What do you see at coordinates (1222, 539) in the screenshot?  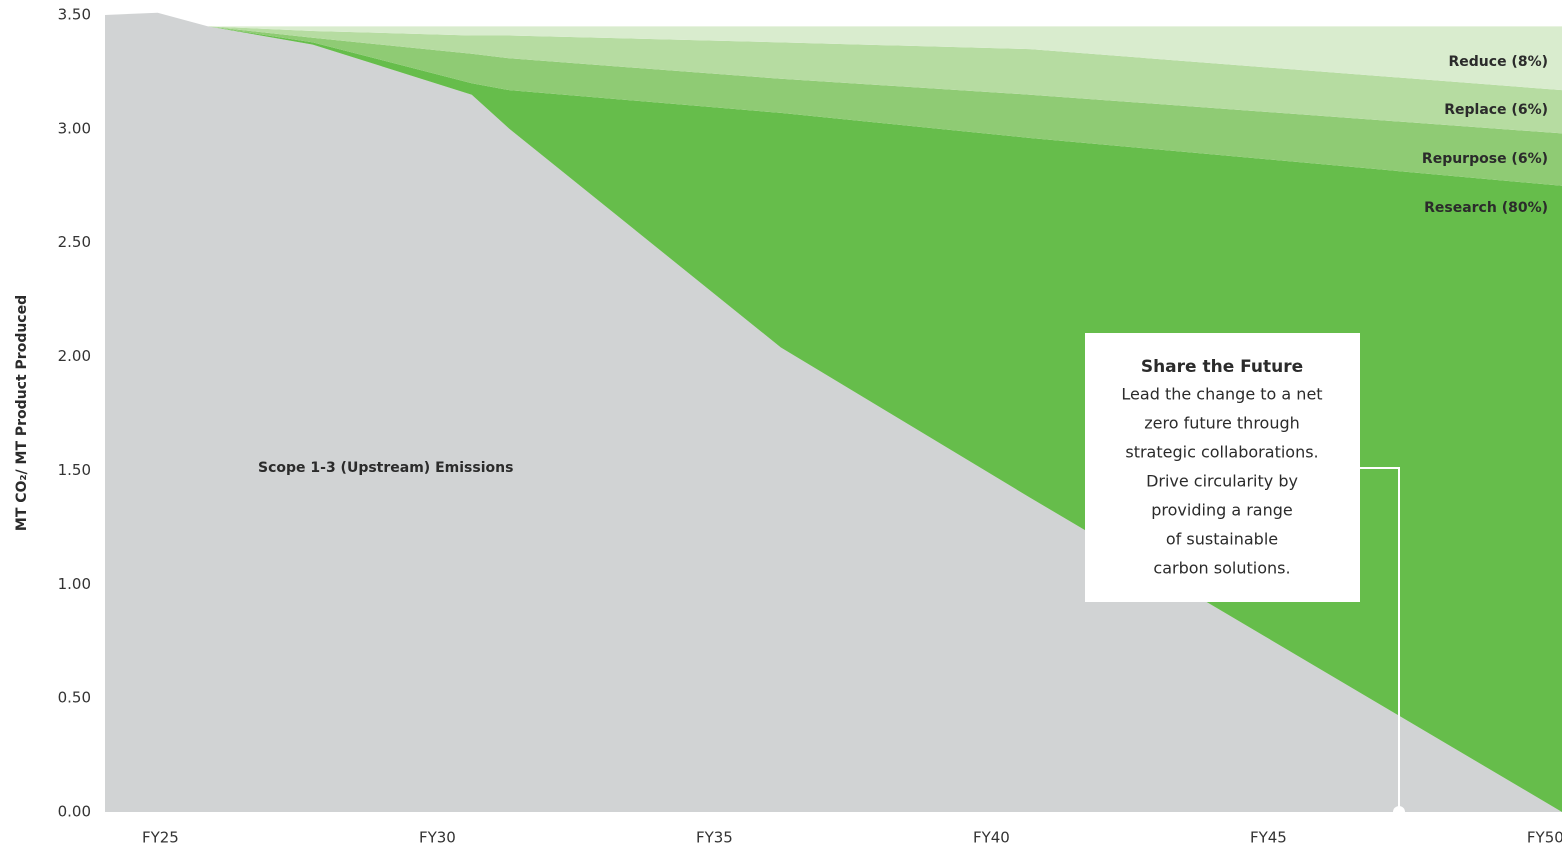 I see `annotation-line: of sustainable` at bounding box center [1222, 539].